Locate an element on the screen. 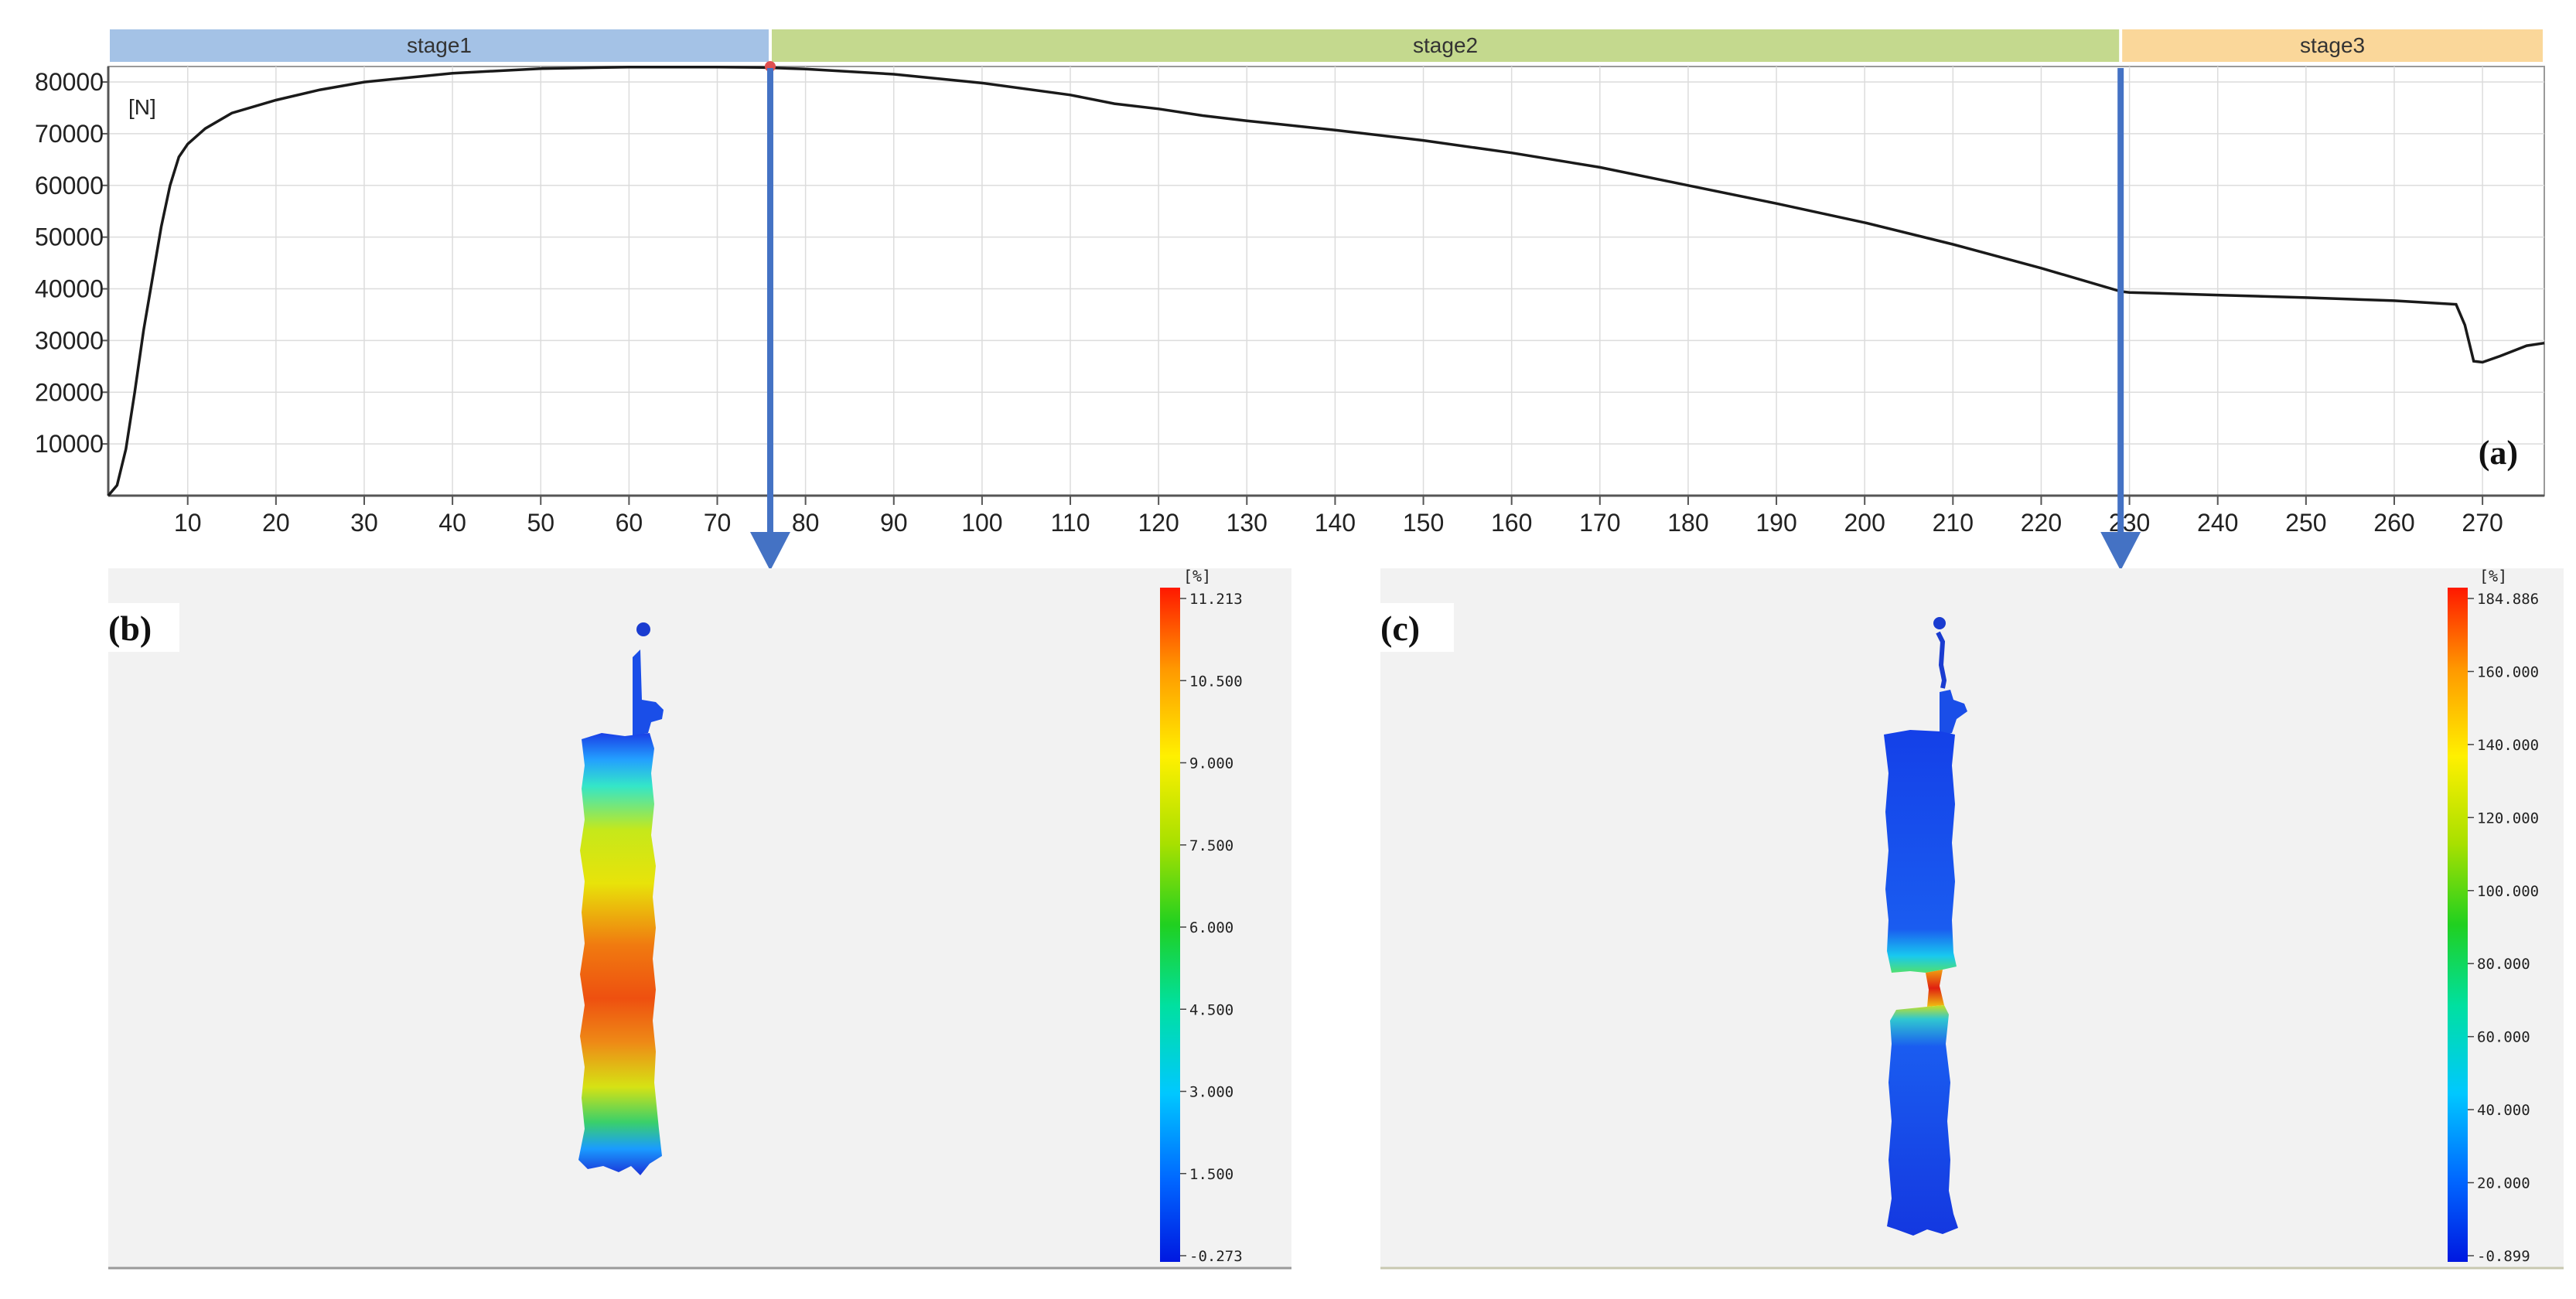 The image size is (2576, 1299). x-tick-label: 240 is located at coordinates (2218, 523).